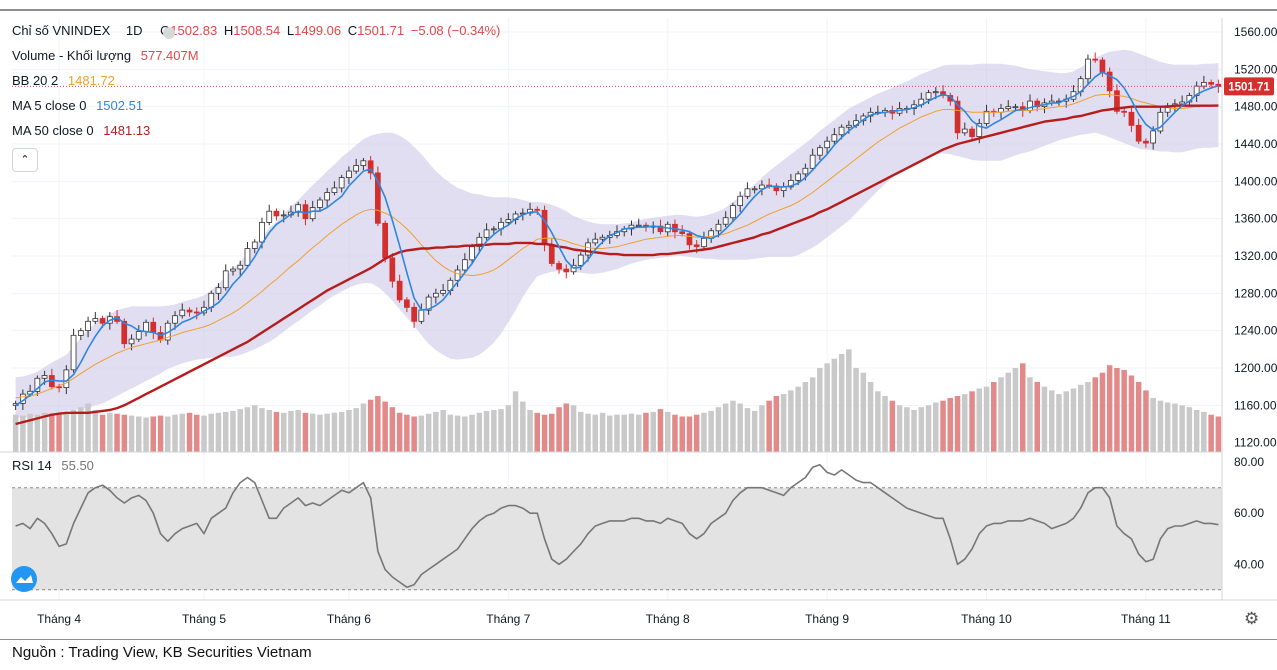 This screenshot has height=670, width=1277. Describe the element at coordinates (827, 619) in the screenshot. I see `time-tick-label: Tháng 9` at that location.